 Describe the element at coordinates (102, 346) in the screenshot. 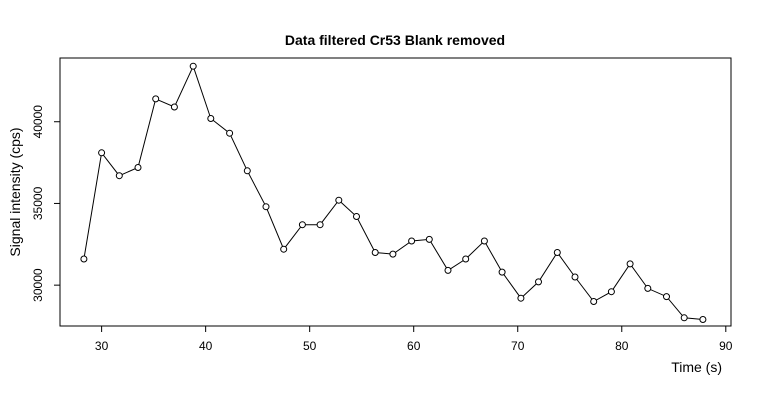

I see `x-tick-label: 30` at that location.